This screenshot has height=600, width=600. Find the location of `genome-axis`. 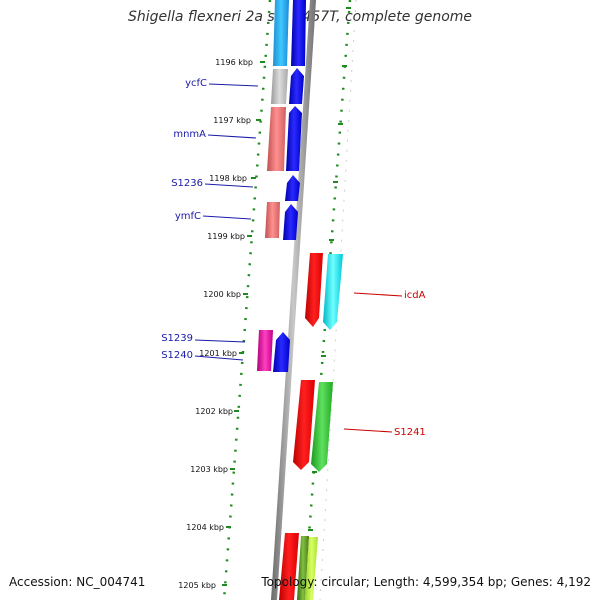

genome-axis is located at coordinates (293, 300).